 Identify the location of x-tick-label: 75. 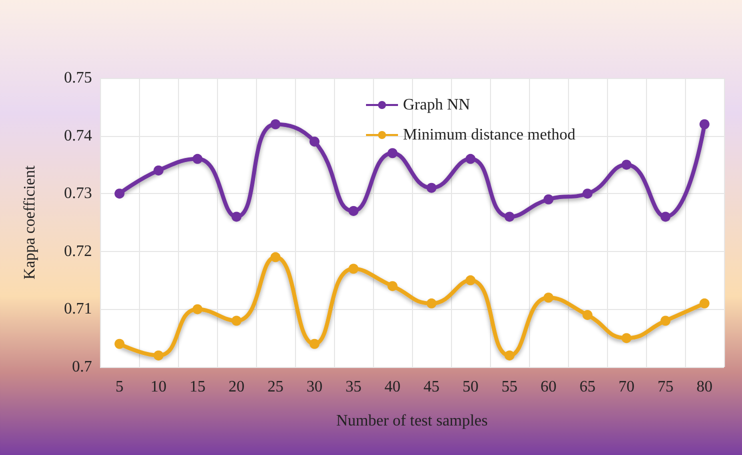
(666, 387).